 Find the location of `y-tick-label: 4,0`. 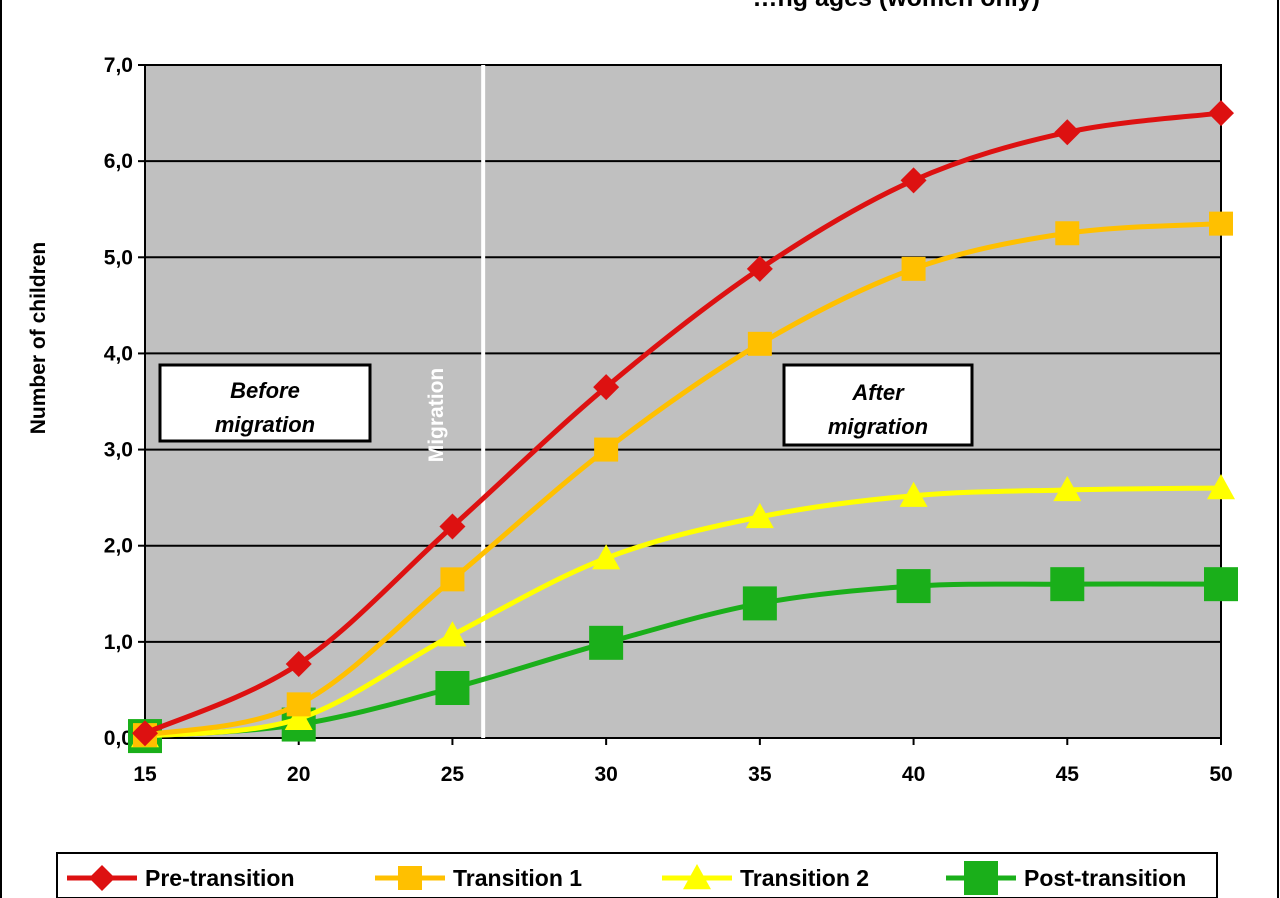

y-tick-label: 4,0 is located at coordinates (118, 353).